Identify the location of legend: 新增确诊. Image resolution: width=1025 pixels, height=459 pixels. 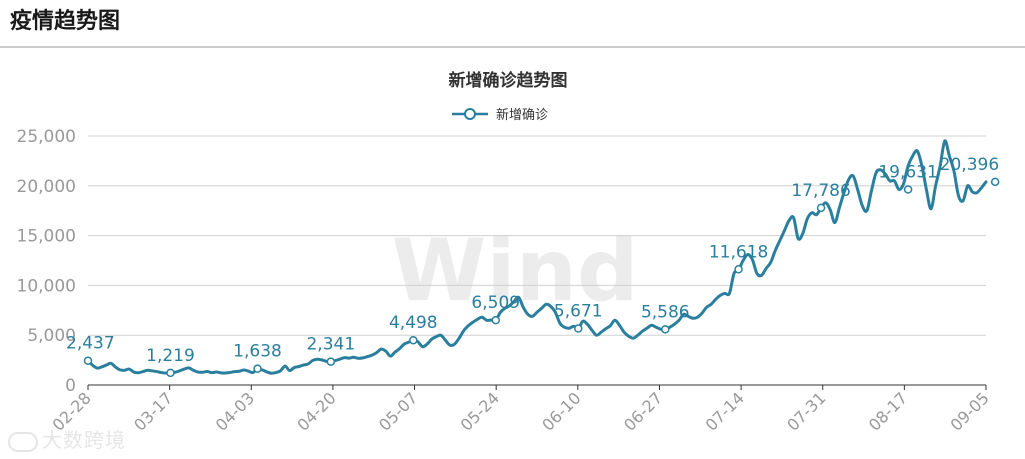
(500, 115).